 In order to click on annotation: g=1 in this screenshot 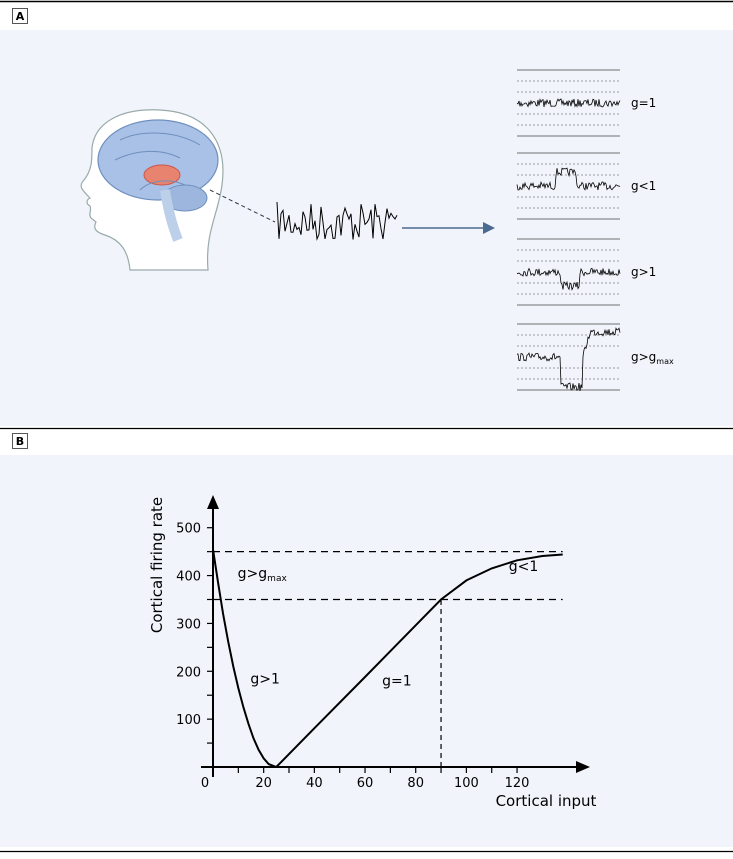, I will do `click(397, 682)`.